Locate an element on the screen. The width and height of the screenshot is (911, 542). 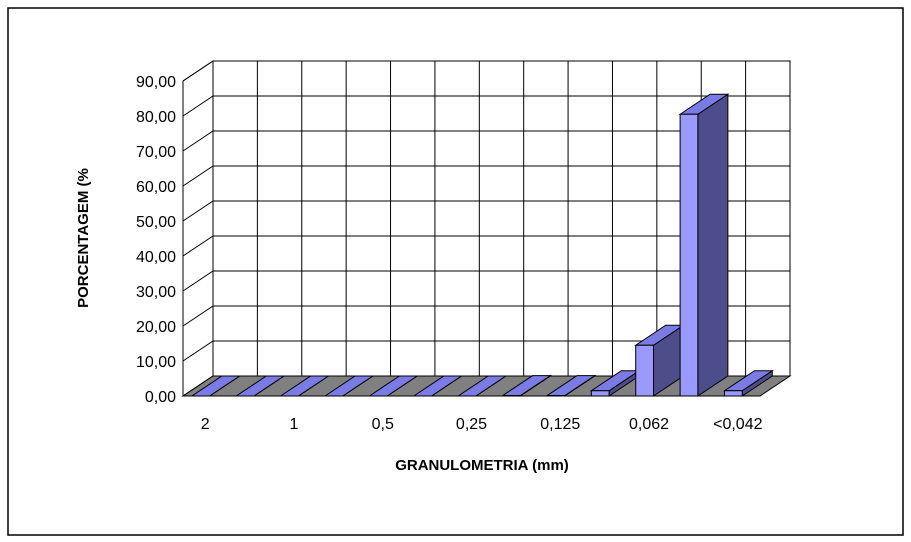
y-tick-label: 50,00 is located at coordinates (156, 222).